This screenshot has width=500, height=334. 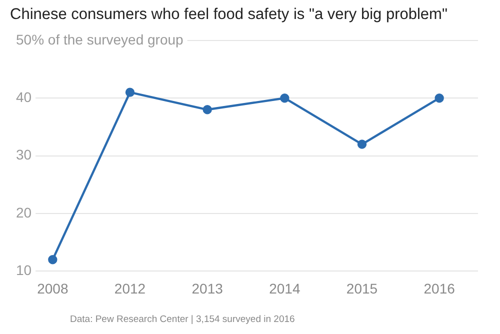 I want to click on y-tick-label: 40, so click(x=24, y=96).